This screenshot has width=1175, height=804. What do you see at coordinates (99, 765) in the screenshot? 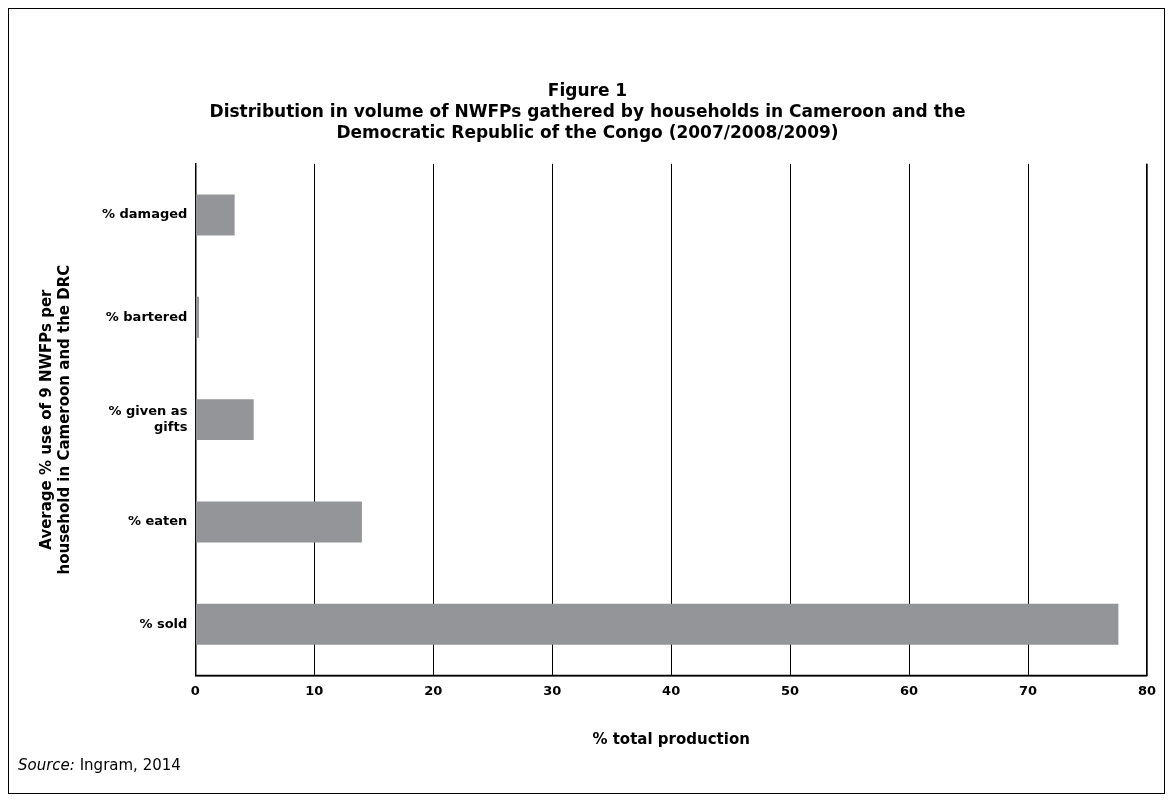
I see `source-note: Source: Ingram, 2014` at bounding box center [99, 765].